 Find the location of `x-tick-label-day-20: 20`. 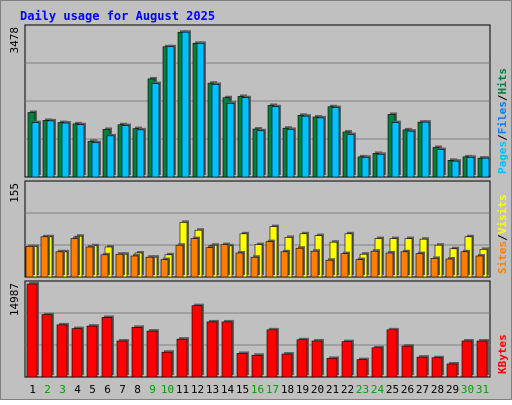

x-tick-label-day-20: 20 is located at coordinates (317, 389).